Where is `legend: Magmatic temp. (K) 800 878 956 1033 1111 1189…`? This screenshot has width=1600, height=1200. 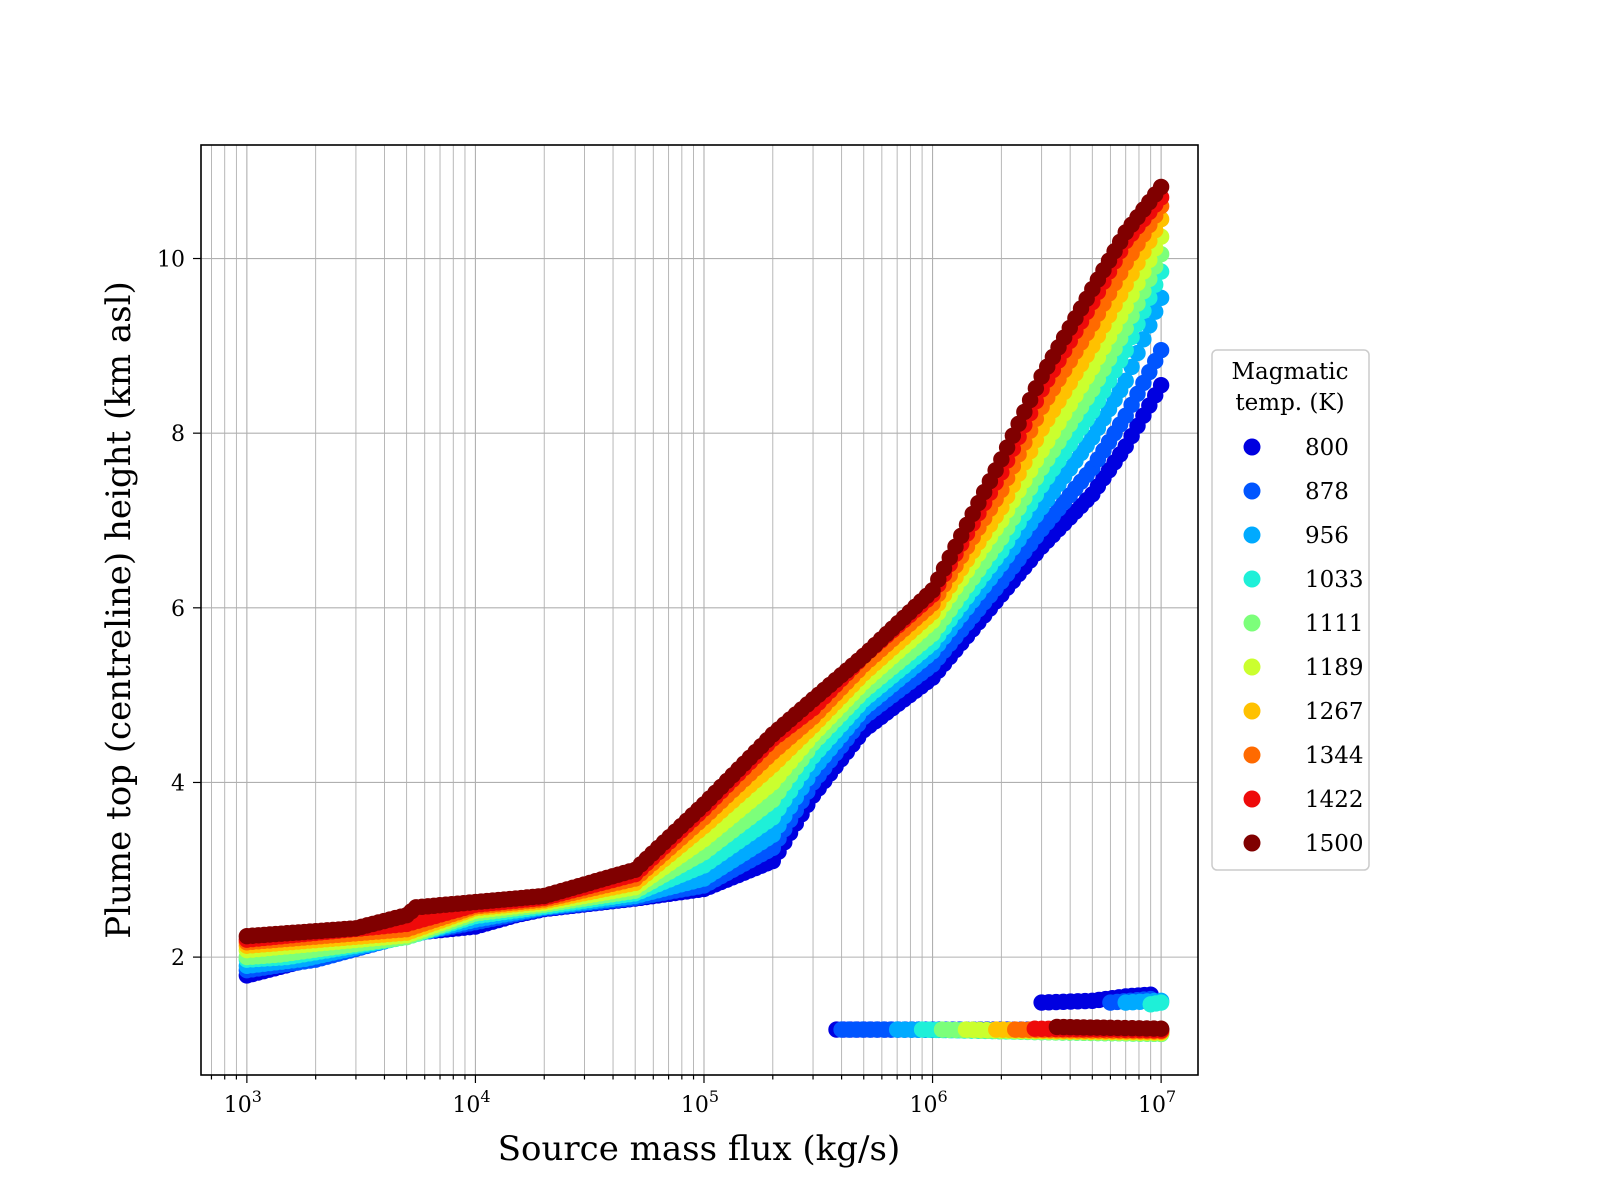
legend: Magmatic temp. (K) 800 878 956 1033 1111 1189… is located at coordinates (1290, 610).